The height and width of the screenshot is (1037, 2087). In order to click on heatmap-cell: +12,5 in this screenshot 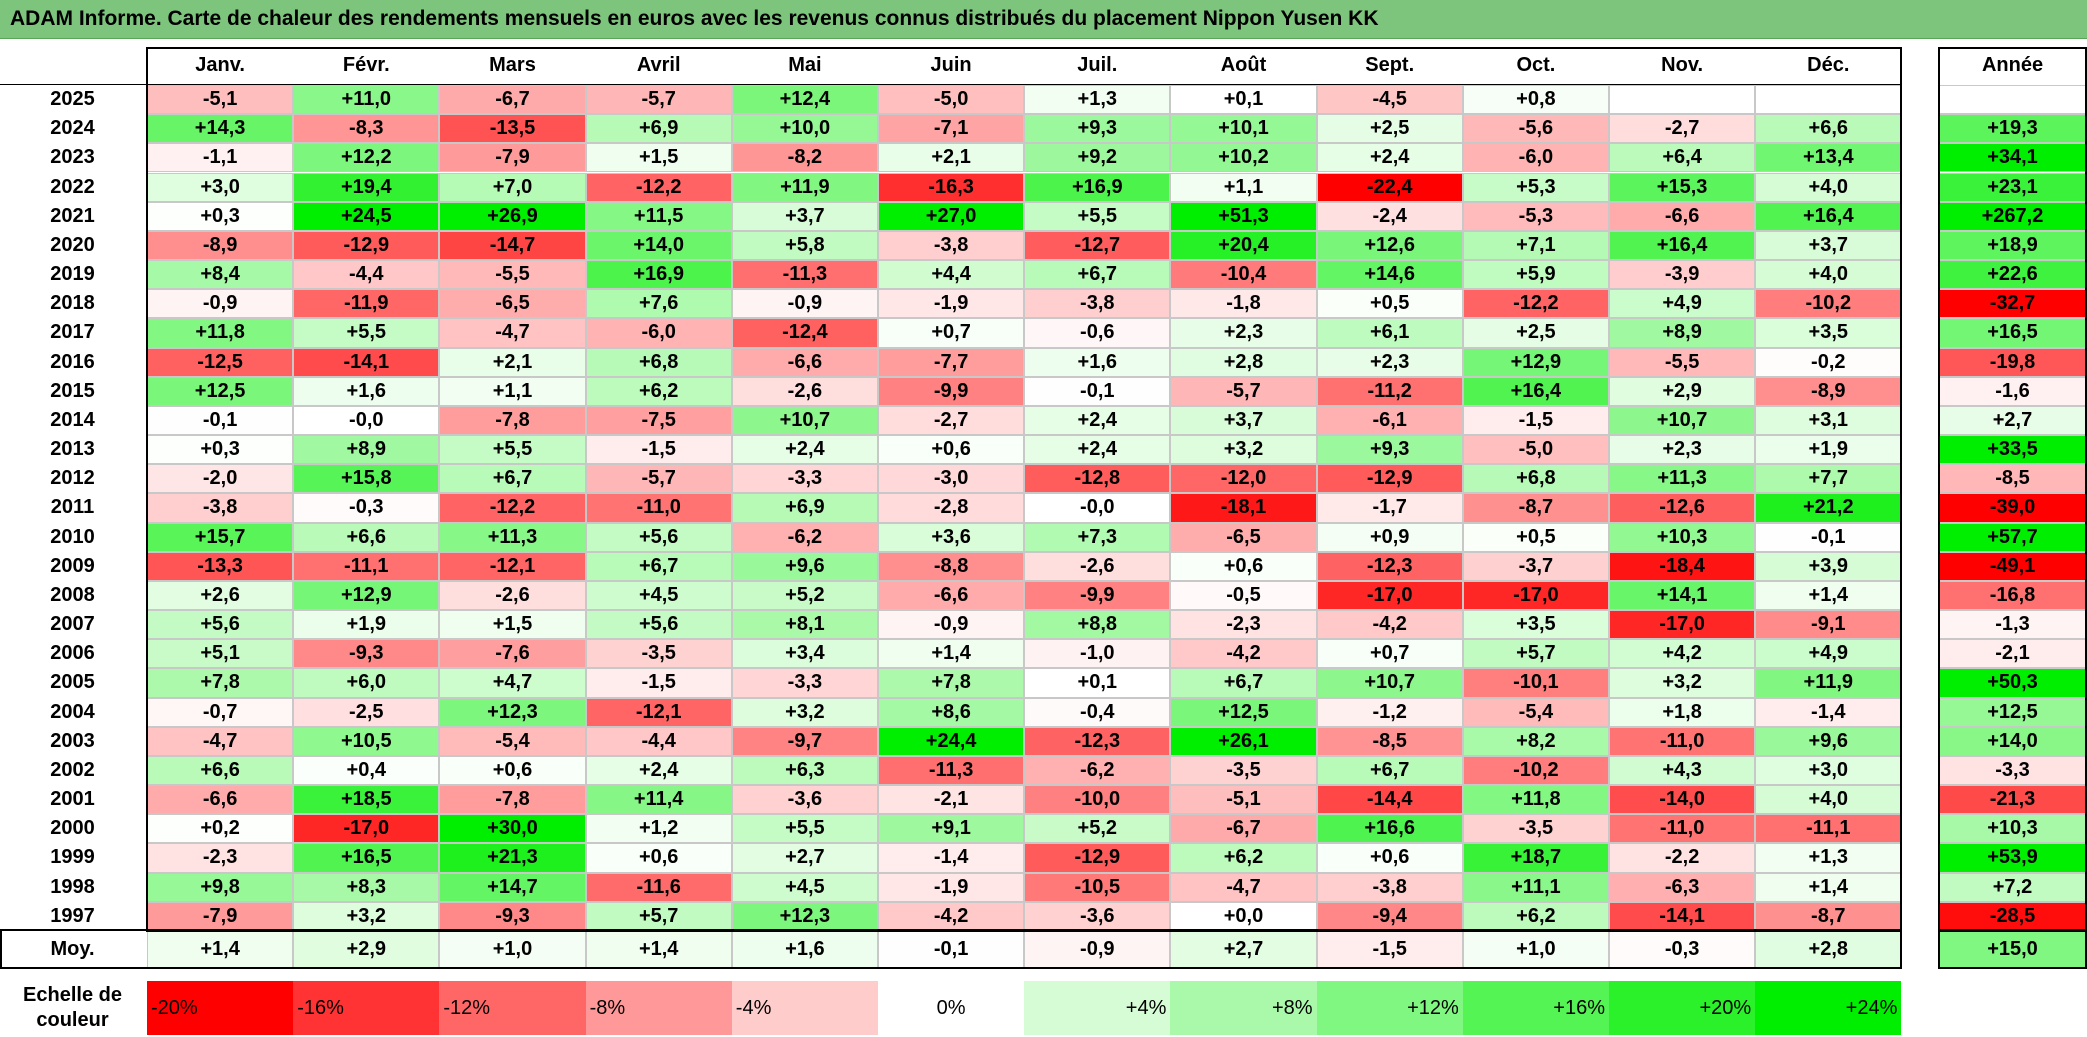, I will do `click(1243, 712)`.